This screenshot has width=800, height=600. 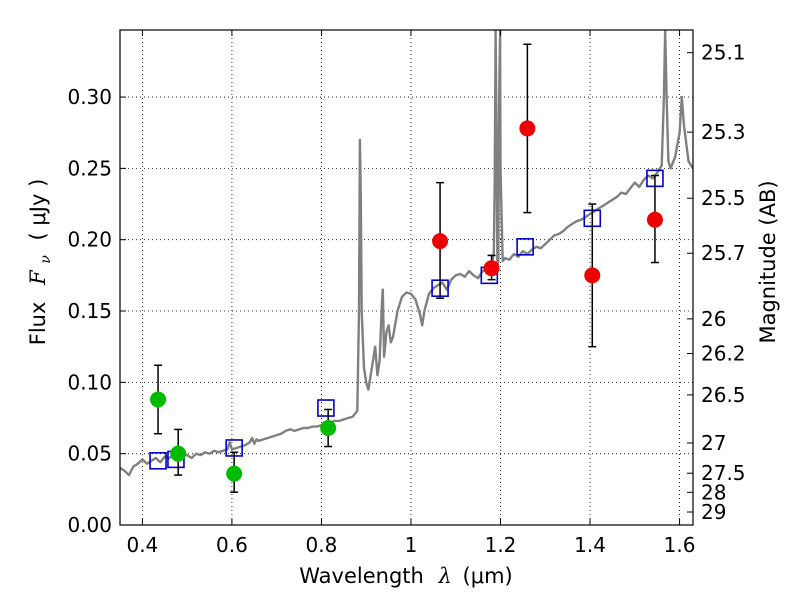 I want to click on x-tick-label: 1, so click(x=411, y=545).